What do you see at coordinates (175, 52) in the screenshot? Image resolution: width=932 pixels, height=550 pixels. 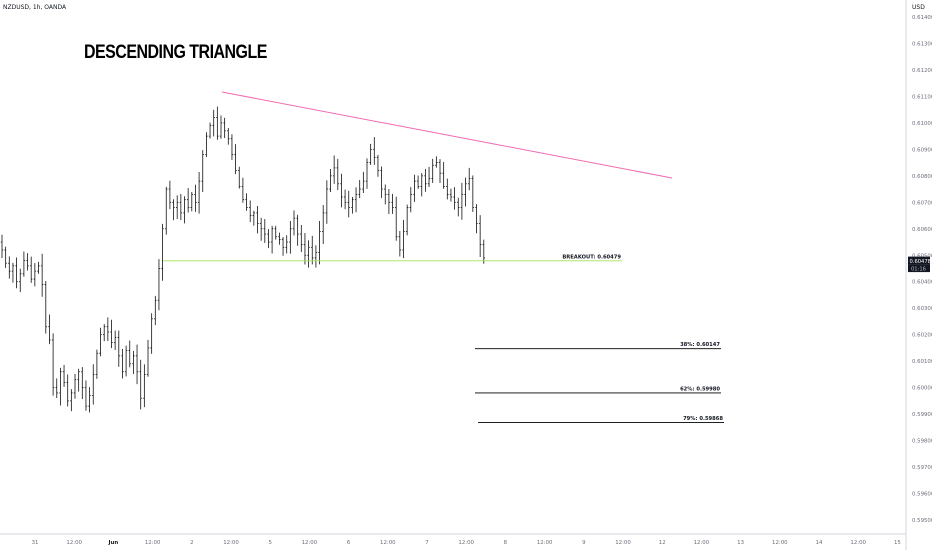 I see `chart-title: DESCENDING TRIANGLE` at bounding box center [175, 52].